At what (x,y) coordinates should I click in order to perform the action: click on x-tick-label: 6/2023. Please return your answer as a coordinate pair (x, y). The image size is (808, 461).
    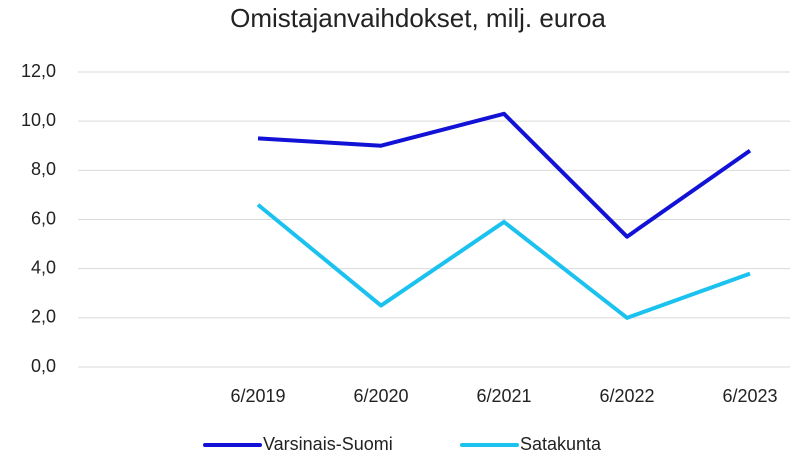
    Looking at the image, I should click on (749, 396).